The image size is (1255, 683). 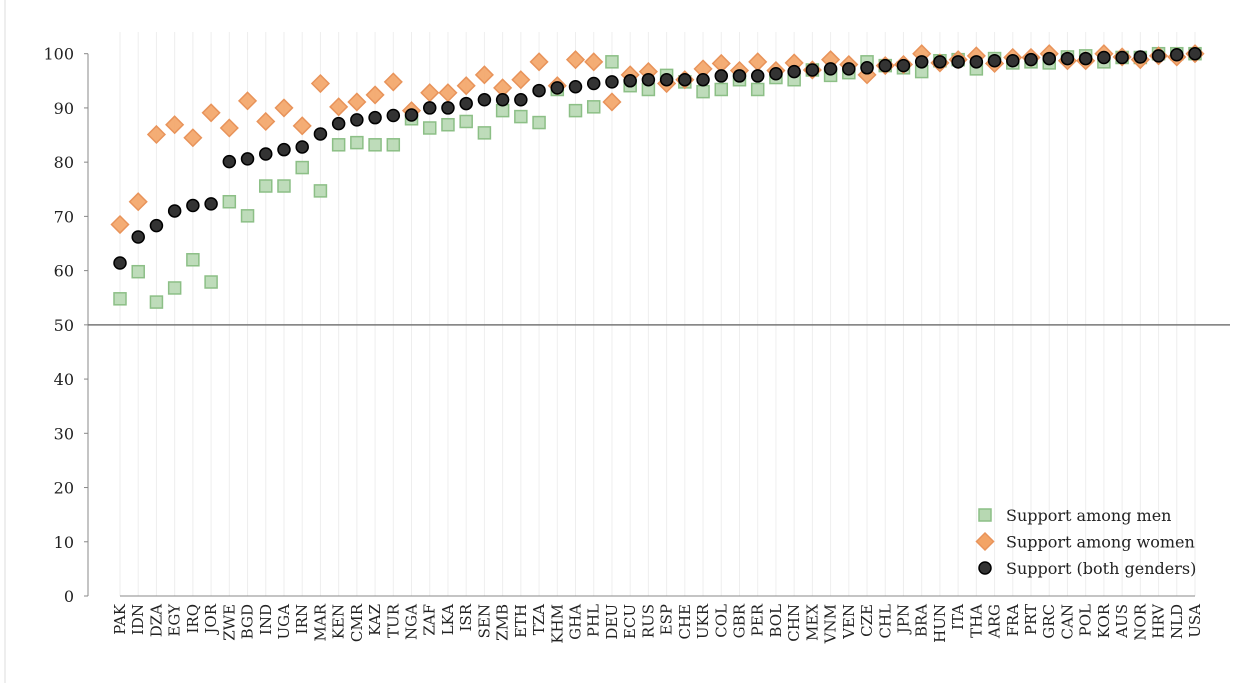 What do you see at coordinates (1122, 621) in the screenshot?
I see `x-tick-label: AUS` at bounding box center [1122, 621].